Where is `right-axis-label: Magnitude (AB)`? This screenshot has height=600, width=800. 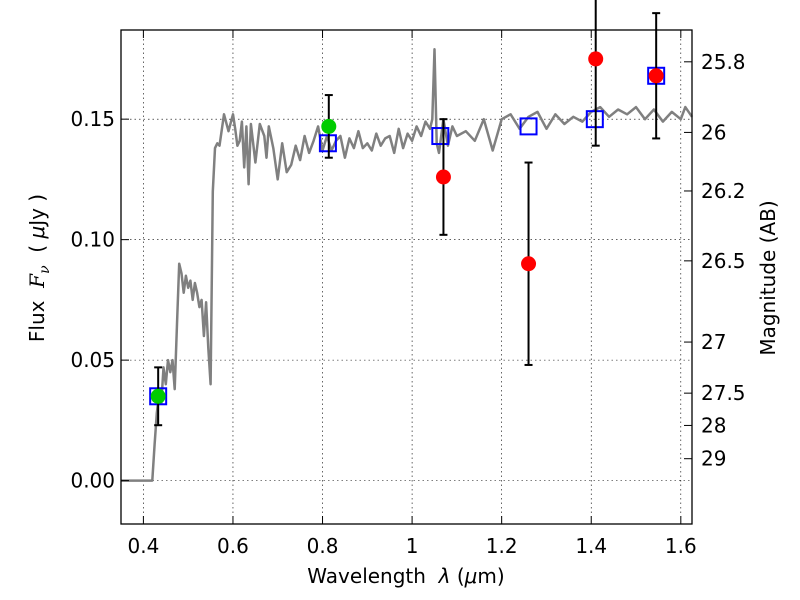 right-axis-label: Magnitude (AB) is located at coordinates (768, 277).